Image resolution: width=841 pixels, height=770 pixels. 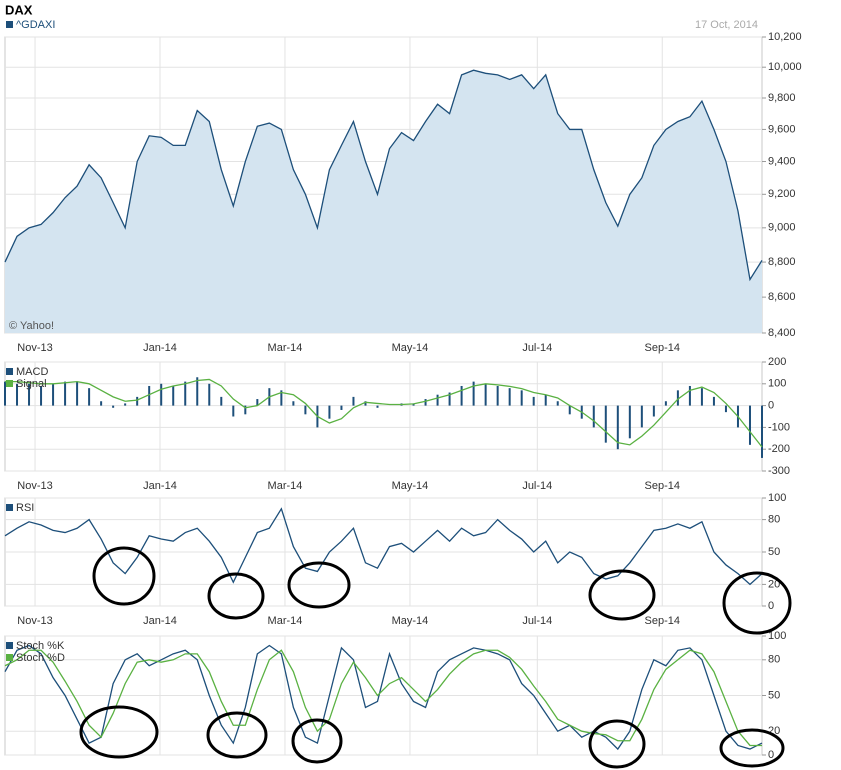 What do you see at coordinates (782, 161) in the screenshot?
I see `y-tick-label: 9,400` at bounding box center [782, 161].